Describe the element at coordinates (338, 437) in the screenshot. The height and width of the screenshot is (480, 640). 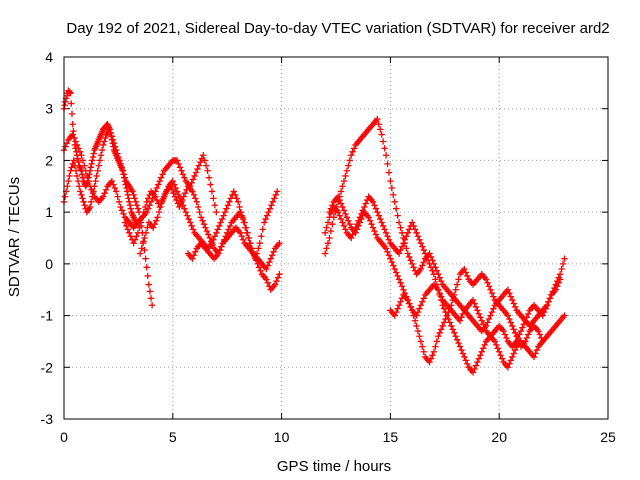
I see `x-tick-labels: 0 5 10 15 20 25` at that location.